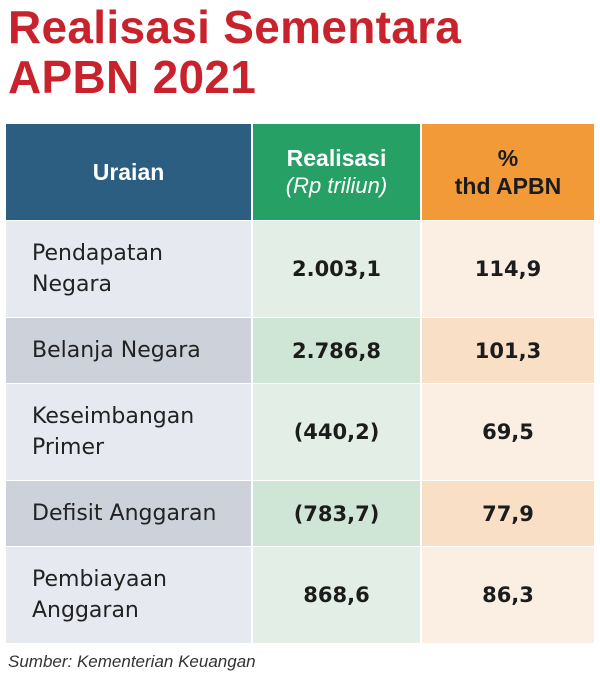 The width and height of the screenshot is (600, 680). I want to click on header-uraian: Uraian, so click(129, 172).